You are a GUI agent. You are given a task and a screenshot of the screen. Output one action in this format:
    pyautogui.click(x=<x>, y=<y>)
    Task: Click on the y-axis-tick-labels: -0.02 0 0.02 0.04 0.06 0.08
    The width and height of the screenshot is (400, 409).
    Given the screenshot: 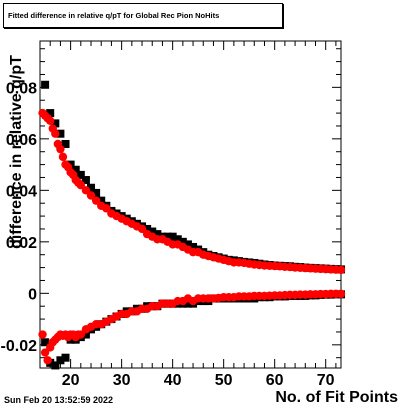 What is the action you would take?
    pyautogui.click(x=19, y=217)
    